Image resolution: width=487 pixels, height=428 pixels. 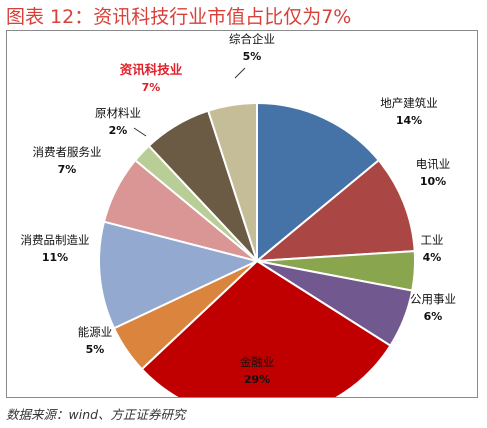 What do you see at coordinates (433, 307) in the screenshot?
I see `slice-label-4: 公用事业 6%` at bounding box center [433, 307].